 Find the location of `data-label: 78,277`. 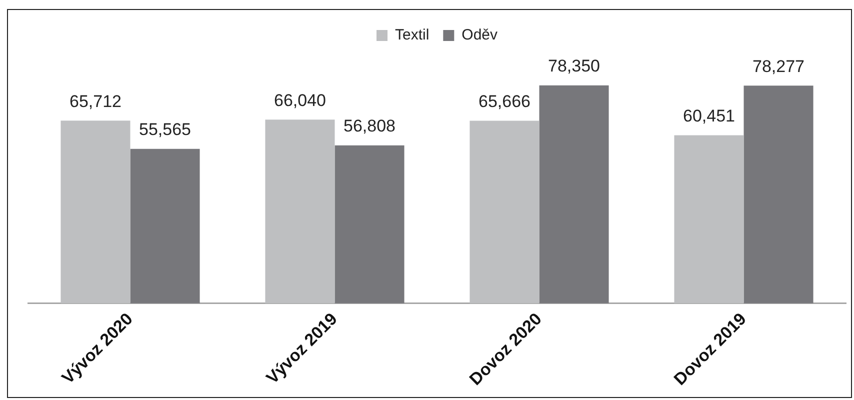

data-label: 78,277 is located at coordinates (778, 66).